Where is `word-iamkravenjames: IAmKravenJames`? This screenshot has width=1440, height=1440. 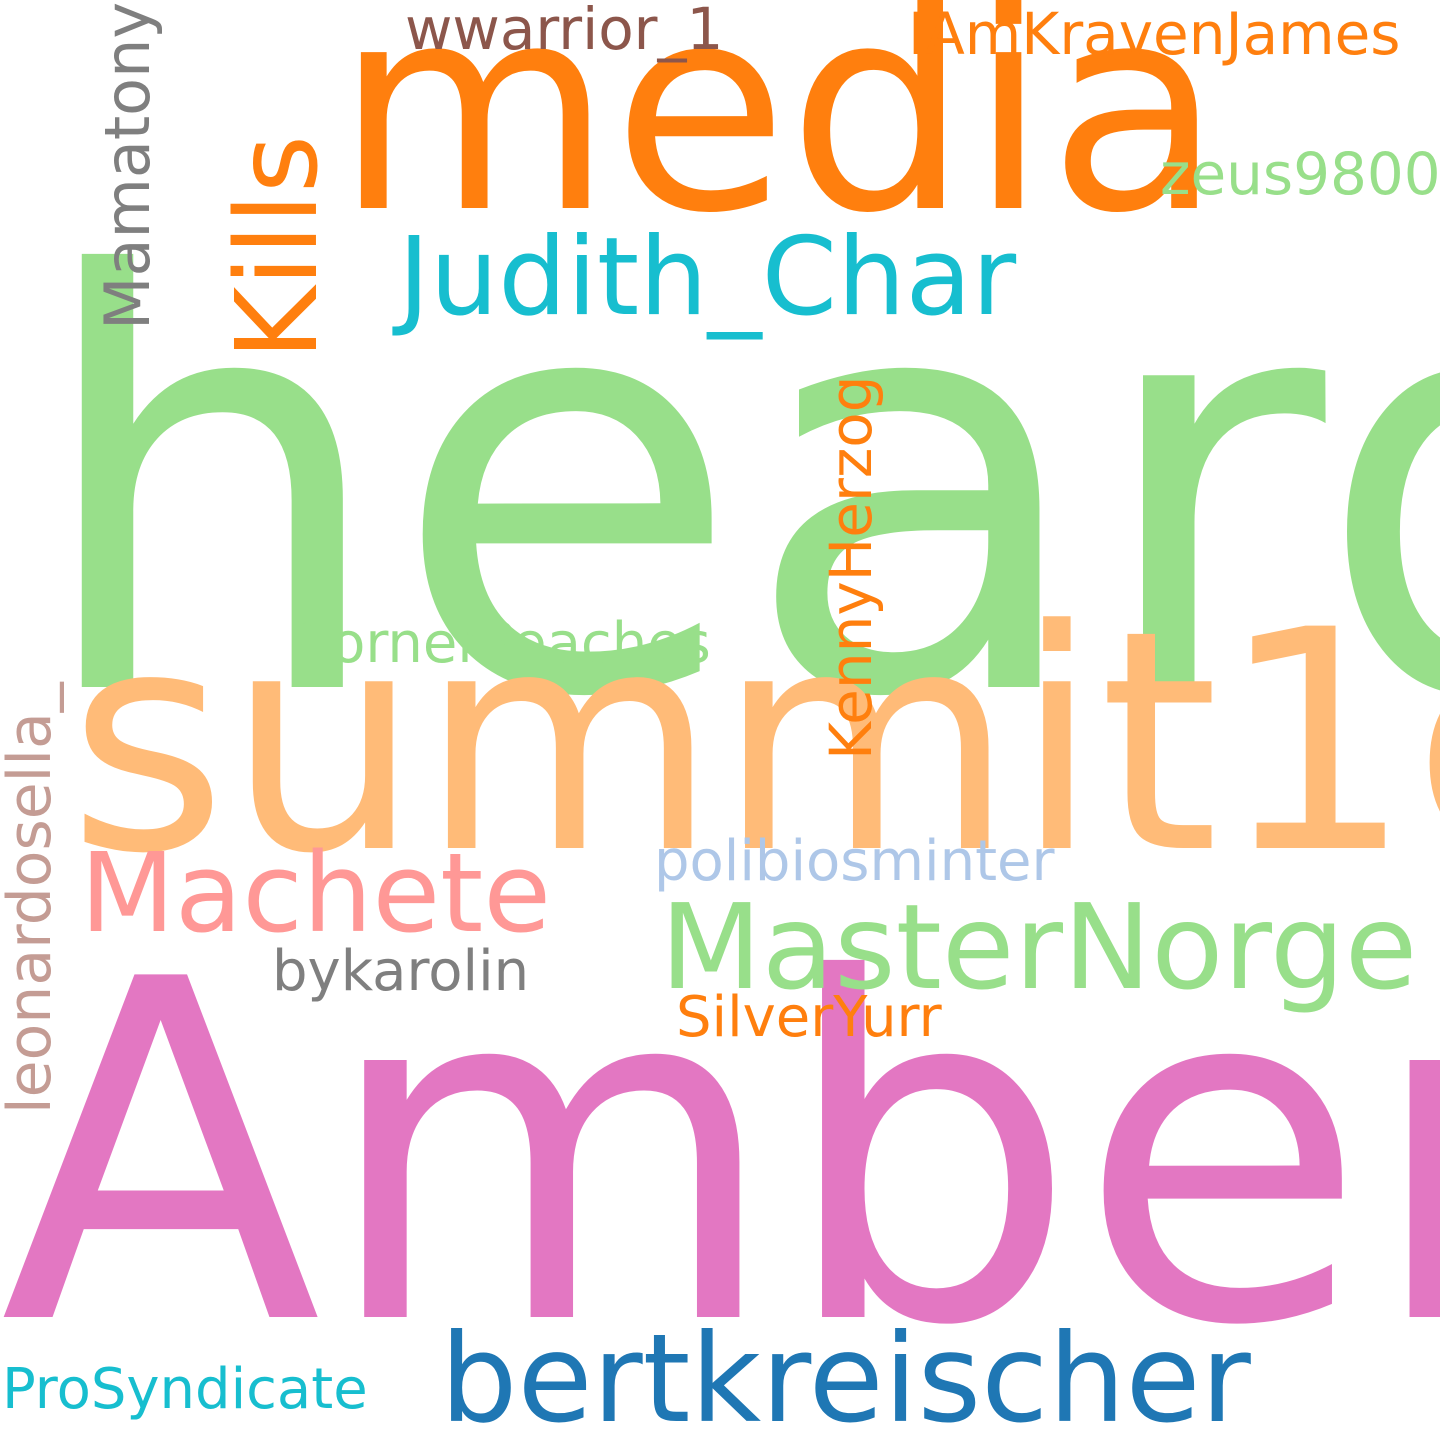
word-iamkravenjames: IAmKravenJames is located at coordinates (1154, 34).